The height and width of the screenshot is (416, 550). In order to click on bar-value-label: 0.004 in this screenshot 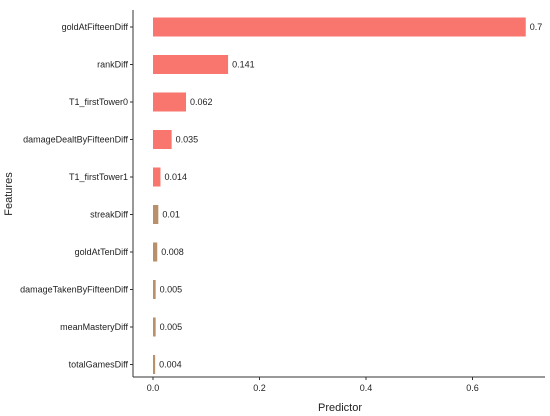, I will do `click(170, 365)`.